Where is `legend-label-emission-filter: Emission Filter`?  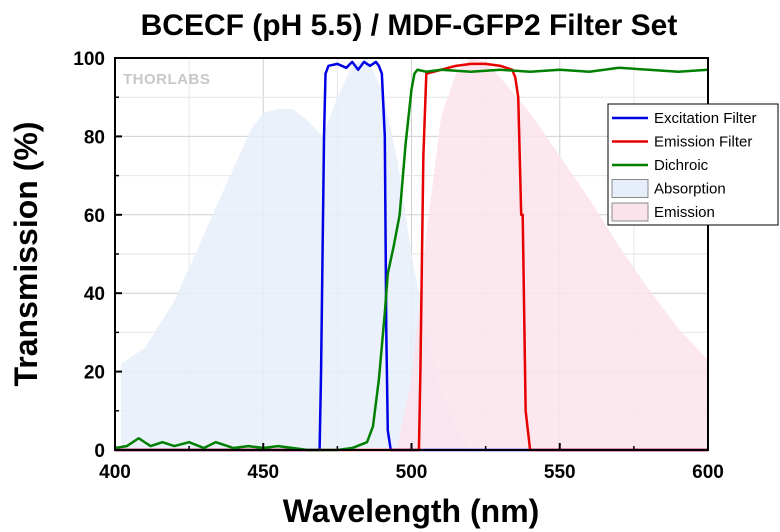 legend-label-emission-filter: Emission Filter is located at coordinates (703, 142).